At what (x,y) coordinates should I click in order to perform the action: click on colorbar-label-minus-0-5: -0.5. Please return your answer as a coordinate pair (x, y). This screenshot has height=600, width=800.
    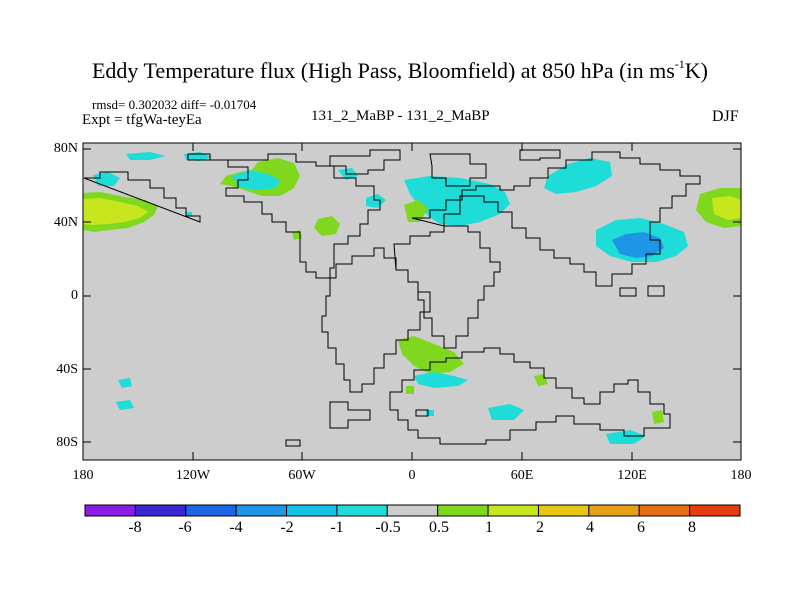
    Looking at the image, I should click on (388, 527).